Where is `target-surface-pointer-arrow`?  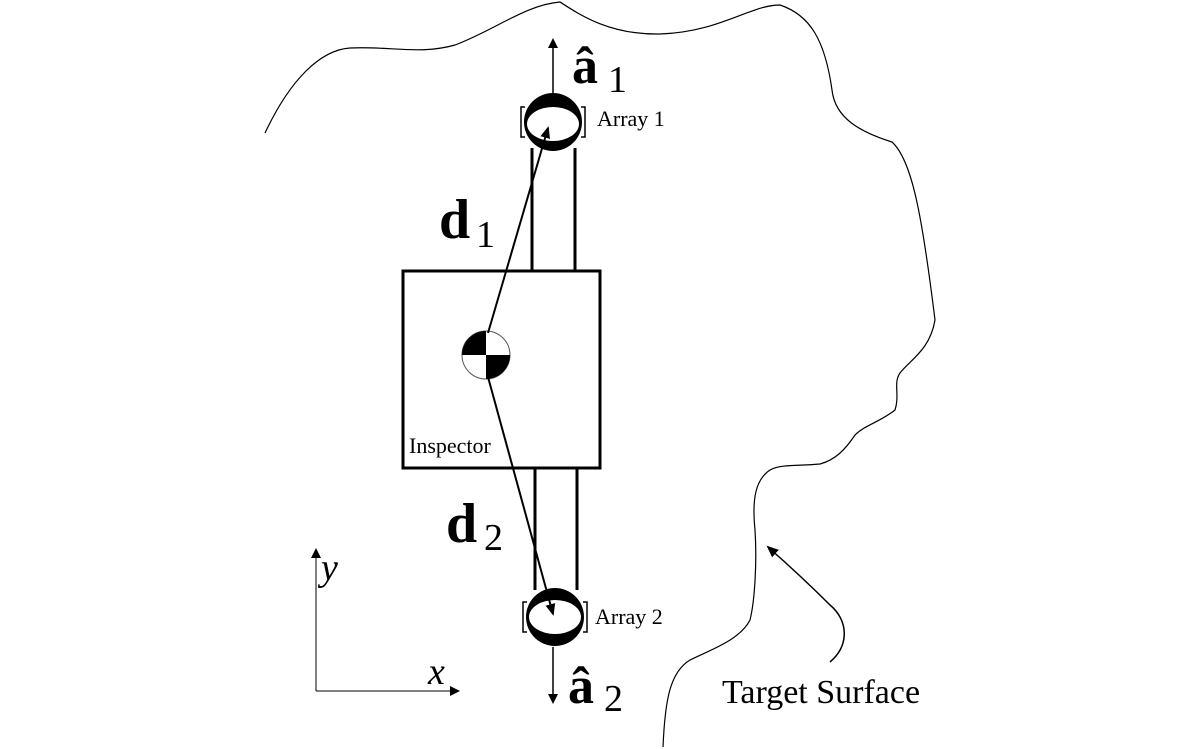
target-surface-pointer-arrow is located at coordinates (805, 604).